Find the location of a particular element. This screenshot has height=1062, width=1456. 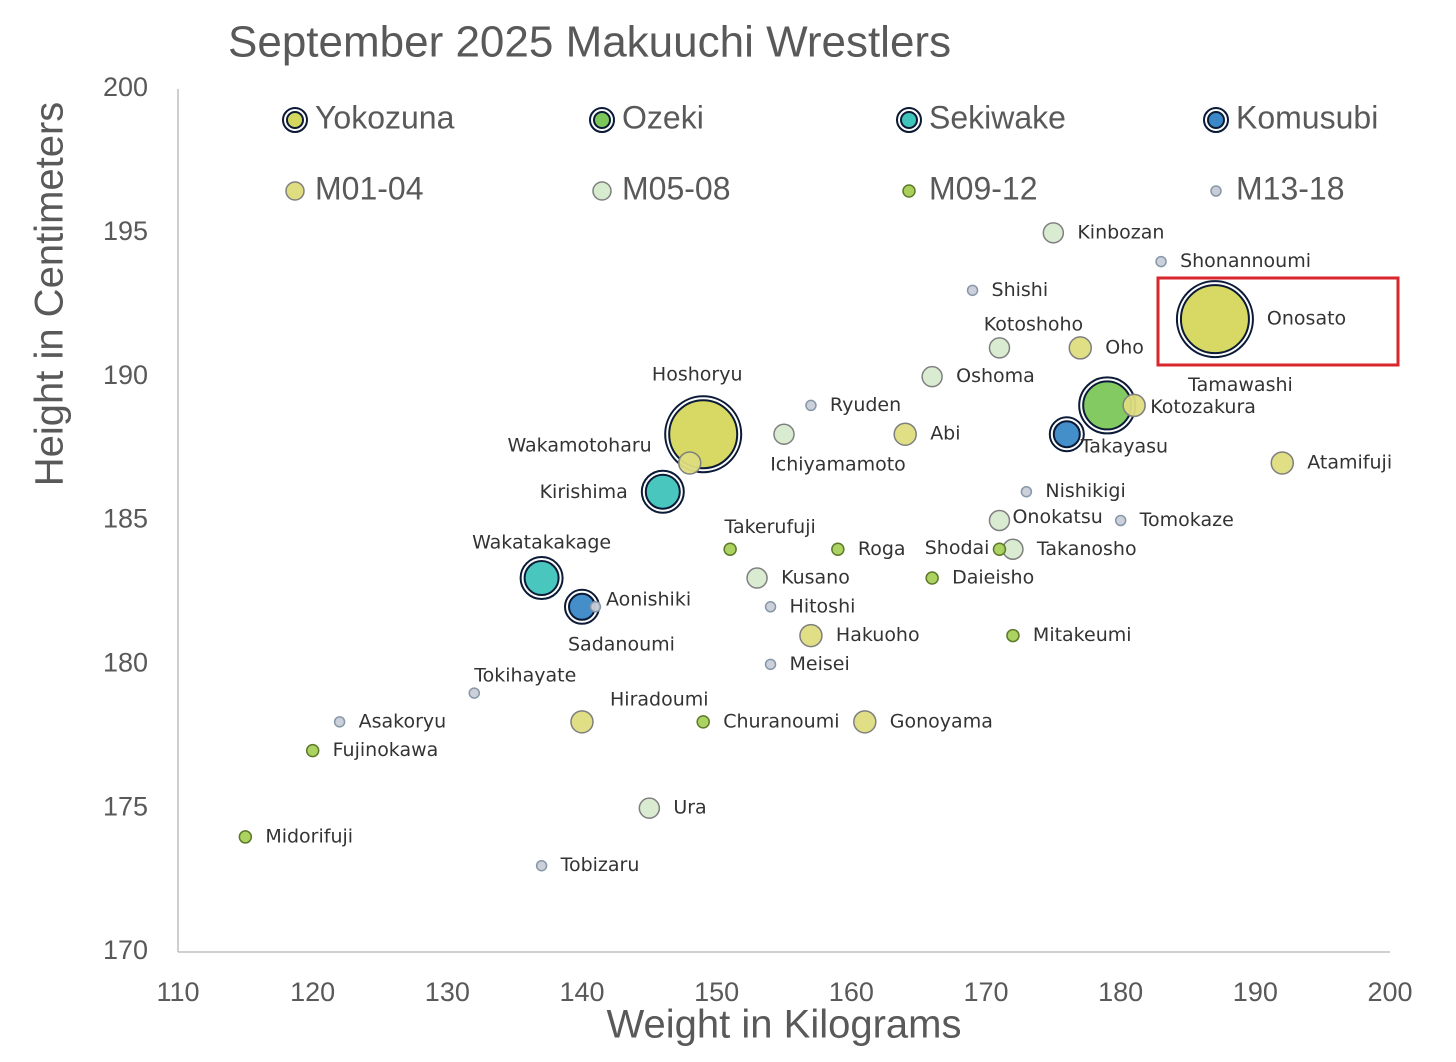

legend-label: Yokozuna is located at coordinates (385, 117).